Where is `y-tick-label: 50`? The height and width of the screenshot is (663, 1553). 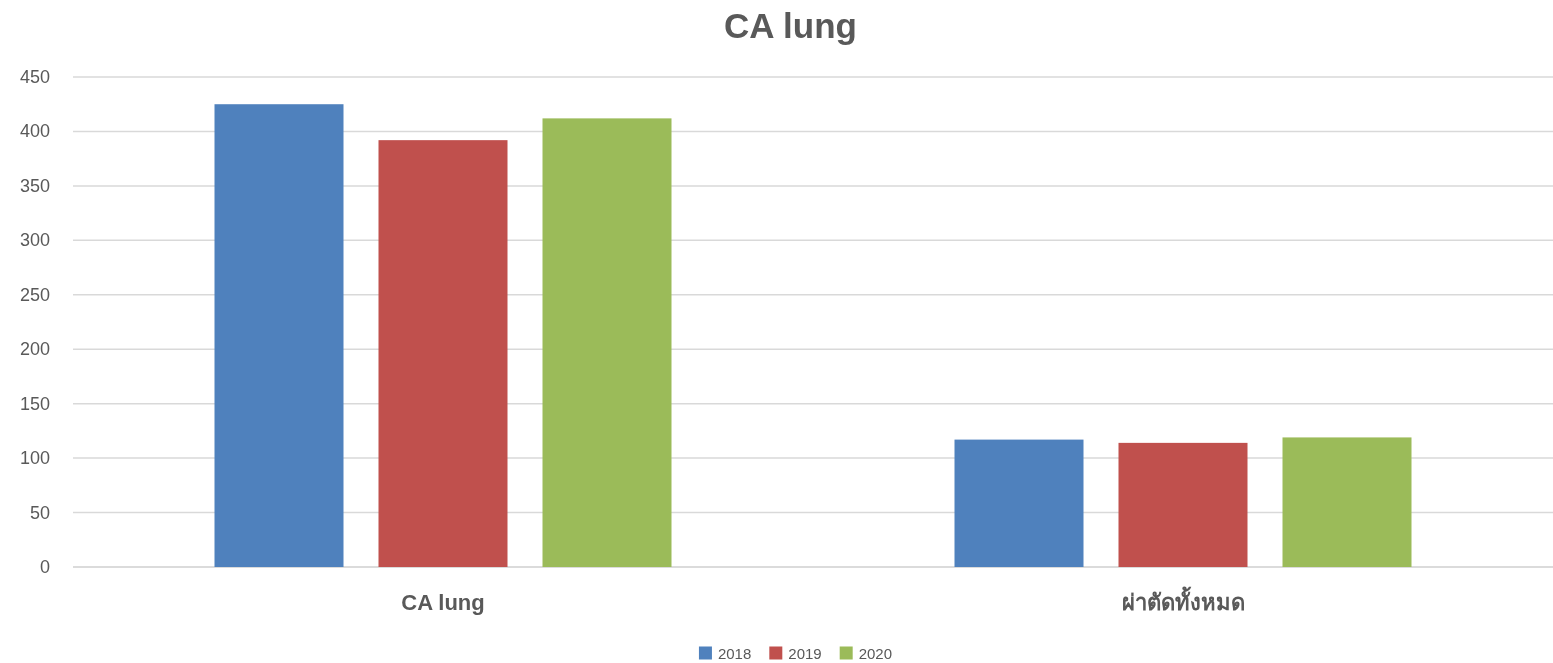
y-tick-label: 50 is located at coordinates (39, 512).